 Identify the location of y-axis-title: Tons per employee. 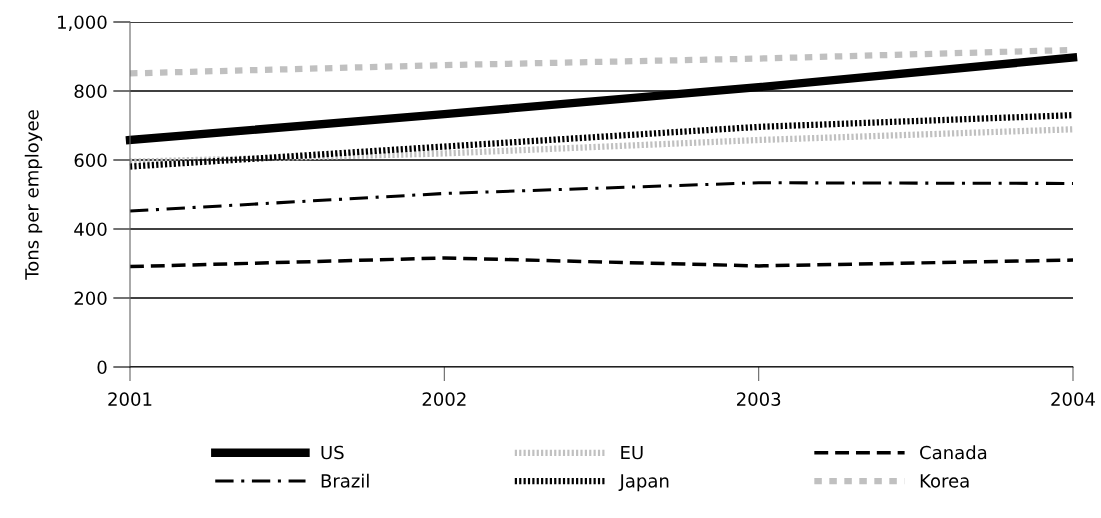
(33, 195).